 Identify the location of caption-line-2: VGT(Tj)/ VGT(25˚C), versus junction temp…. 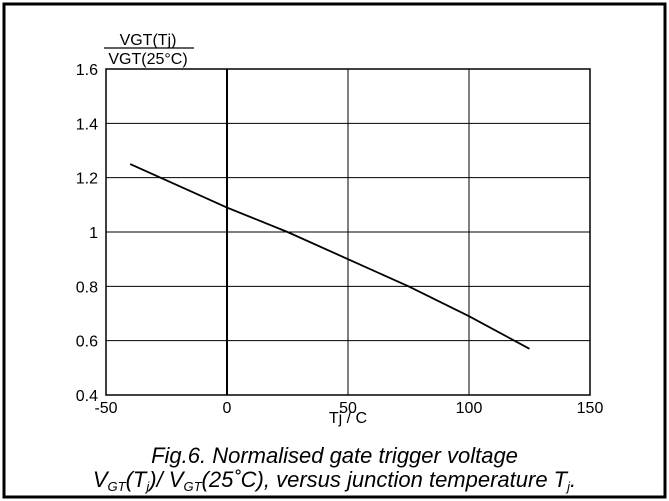
(334, 480).